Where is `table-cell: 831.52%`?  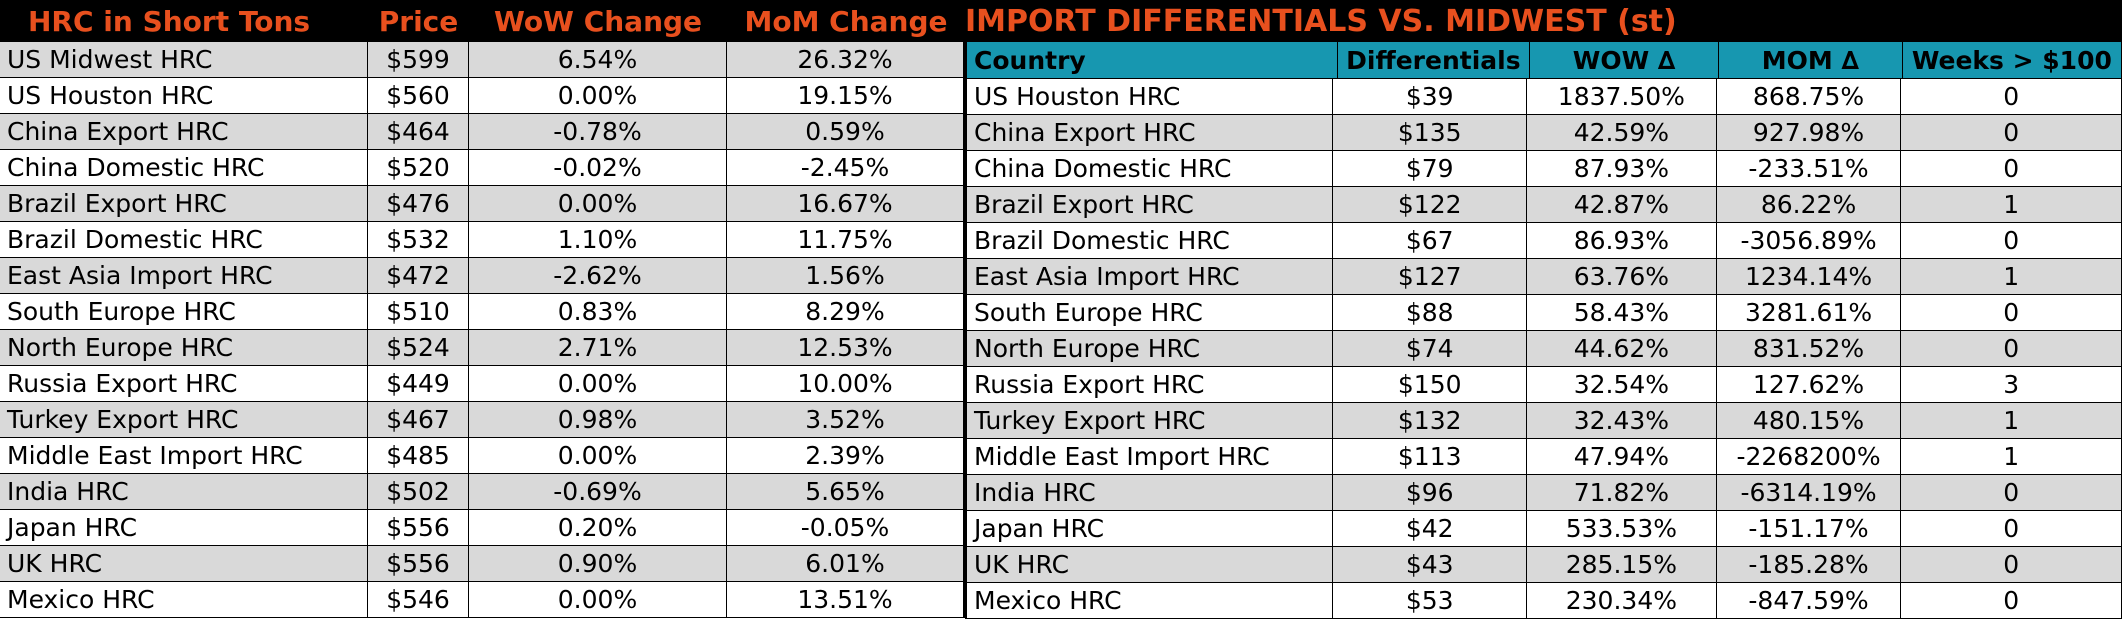
table-cell: 831.52% is located at coordinates (1809, 348).